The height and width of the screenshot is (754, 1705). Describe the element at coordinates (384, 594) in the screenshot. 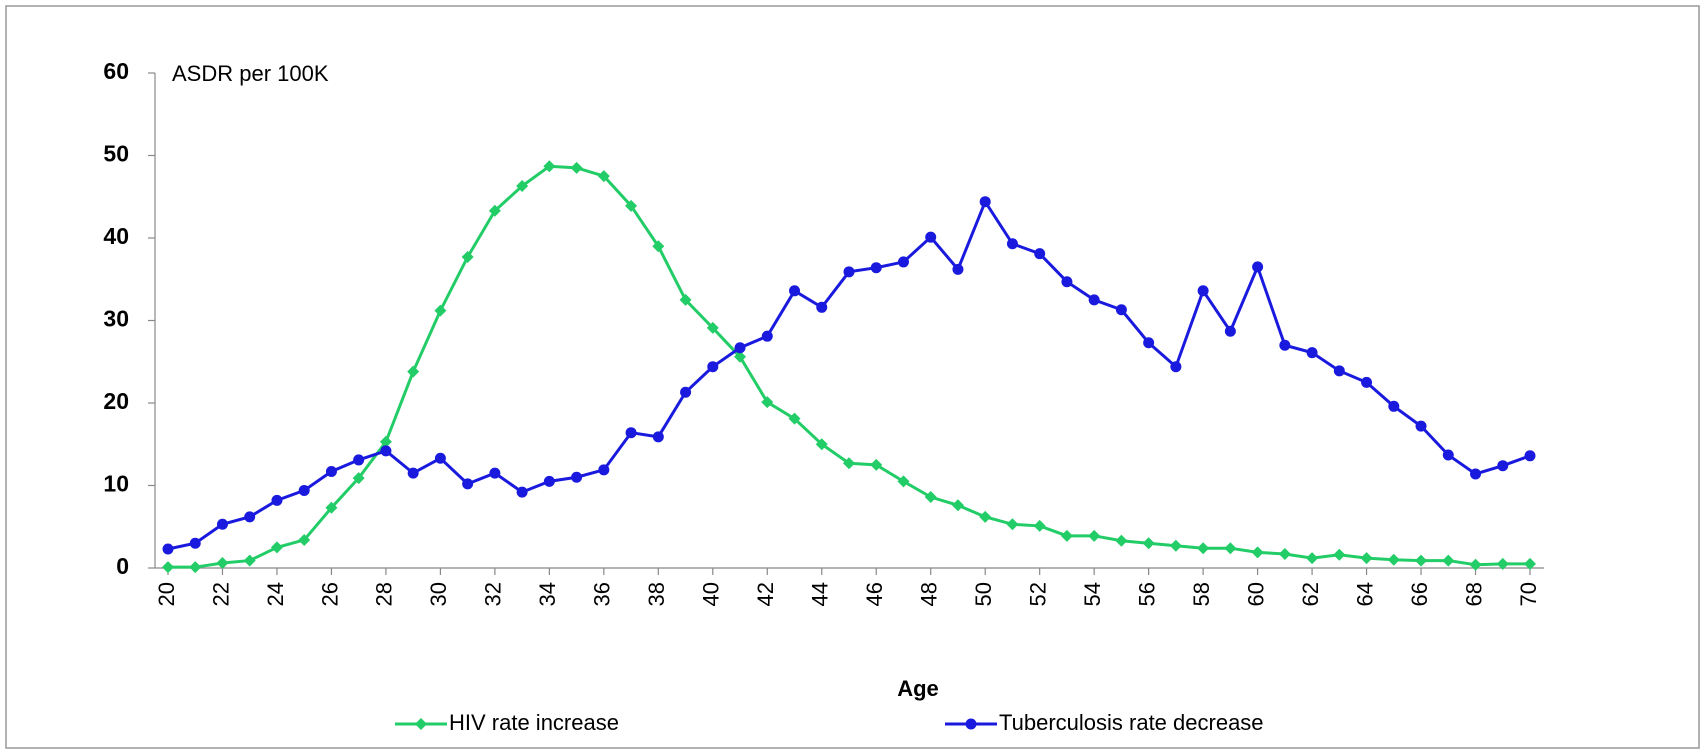

I see `x-tick-label: 28` at that location.